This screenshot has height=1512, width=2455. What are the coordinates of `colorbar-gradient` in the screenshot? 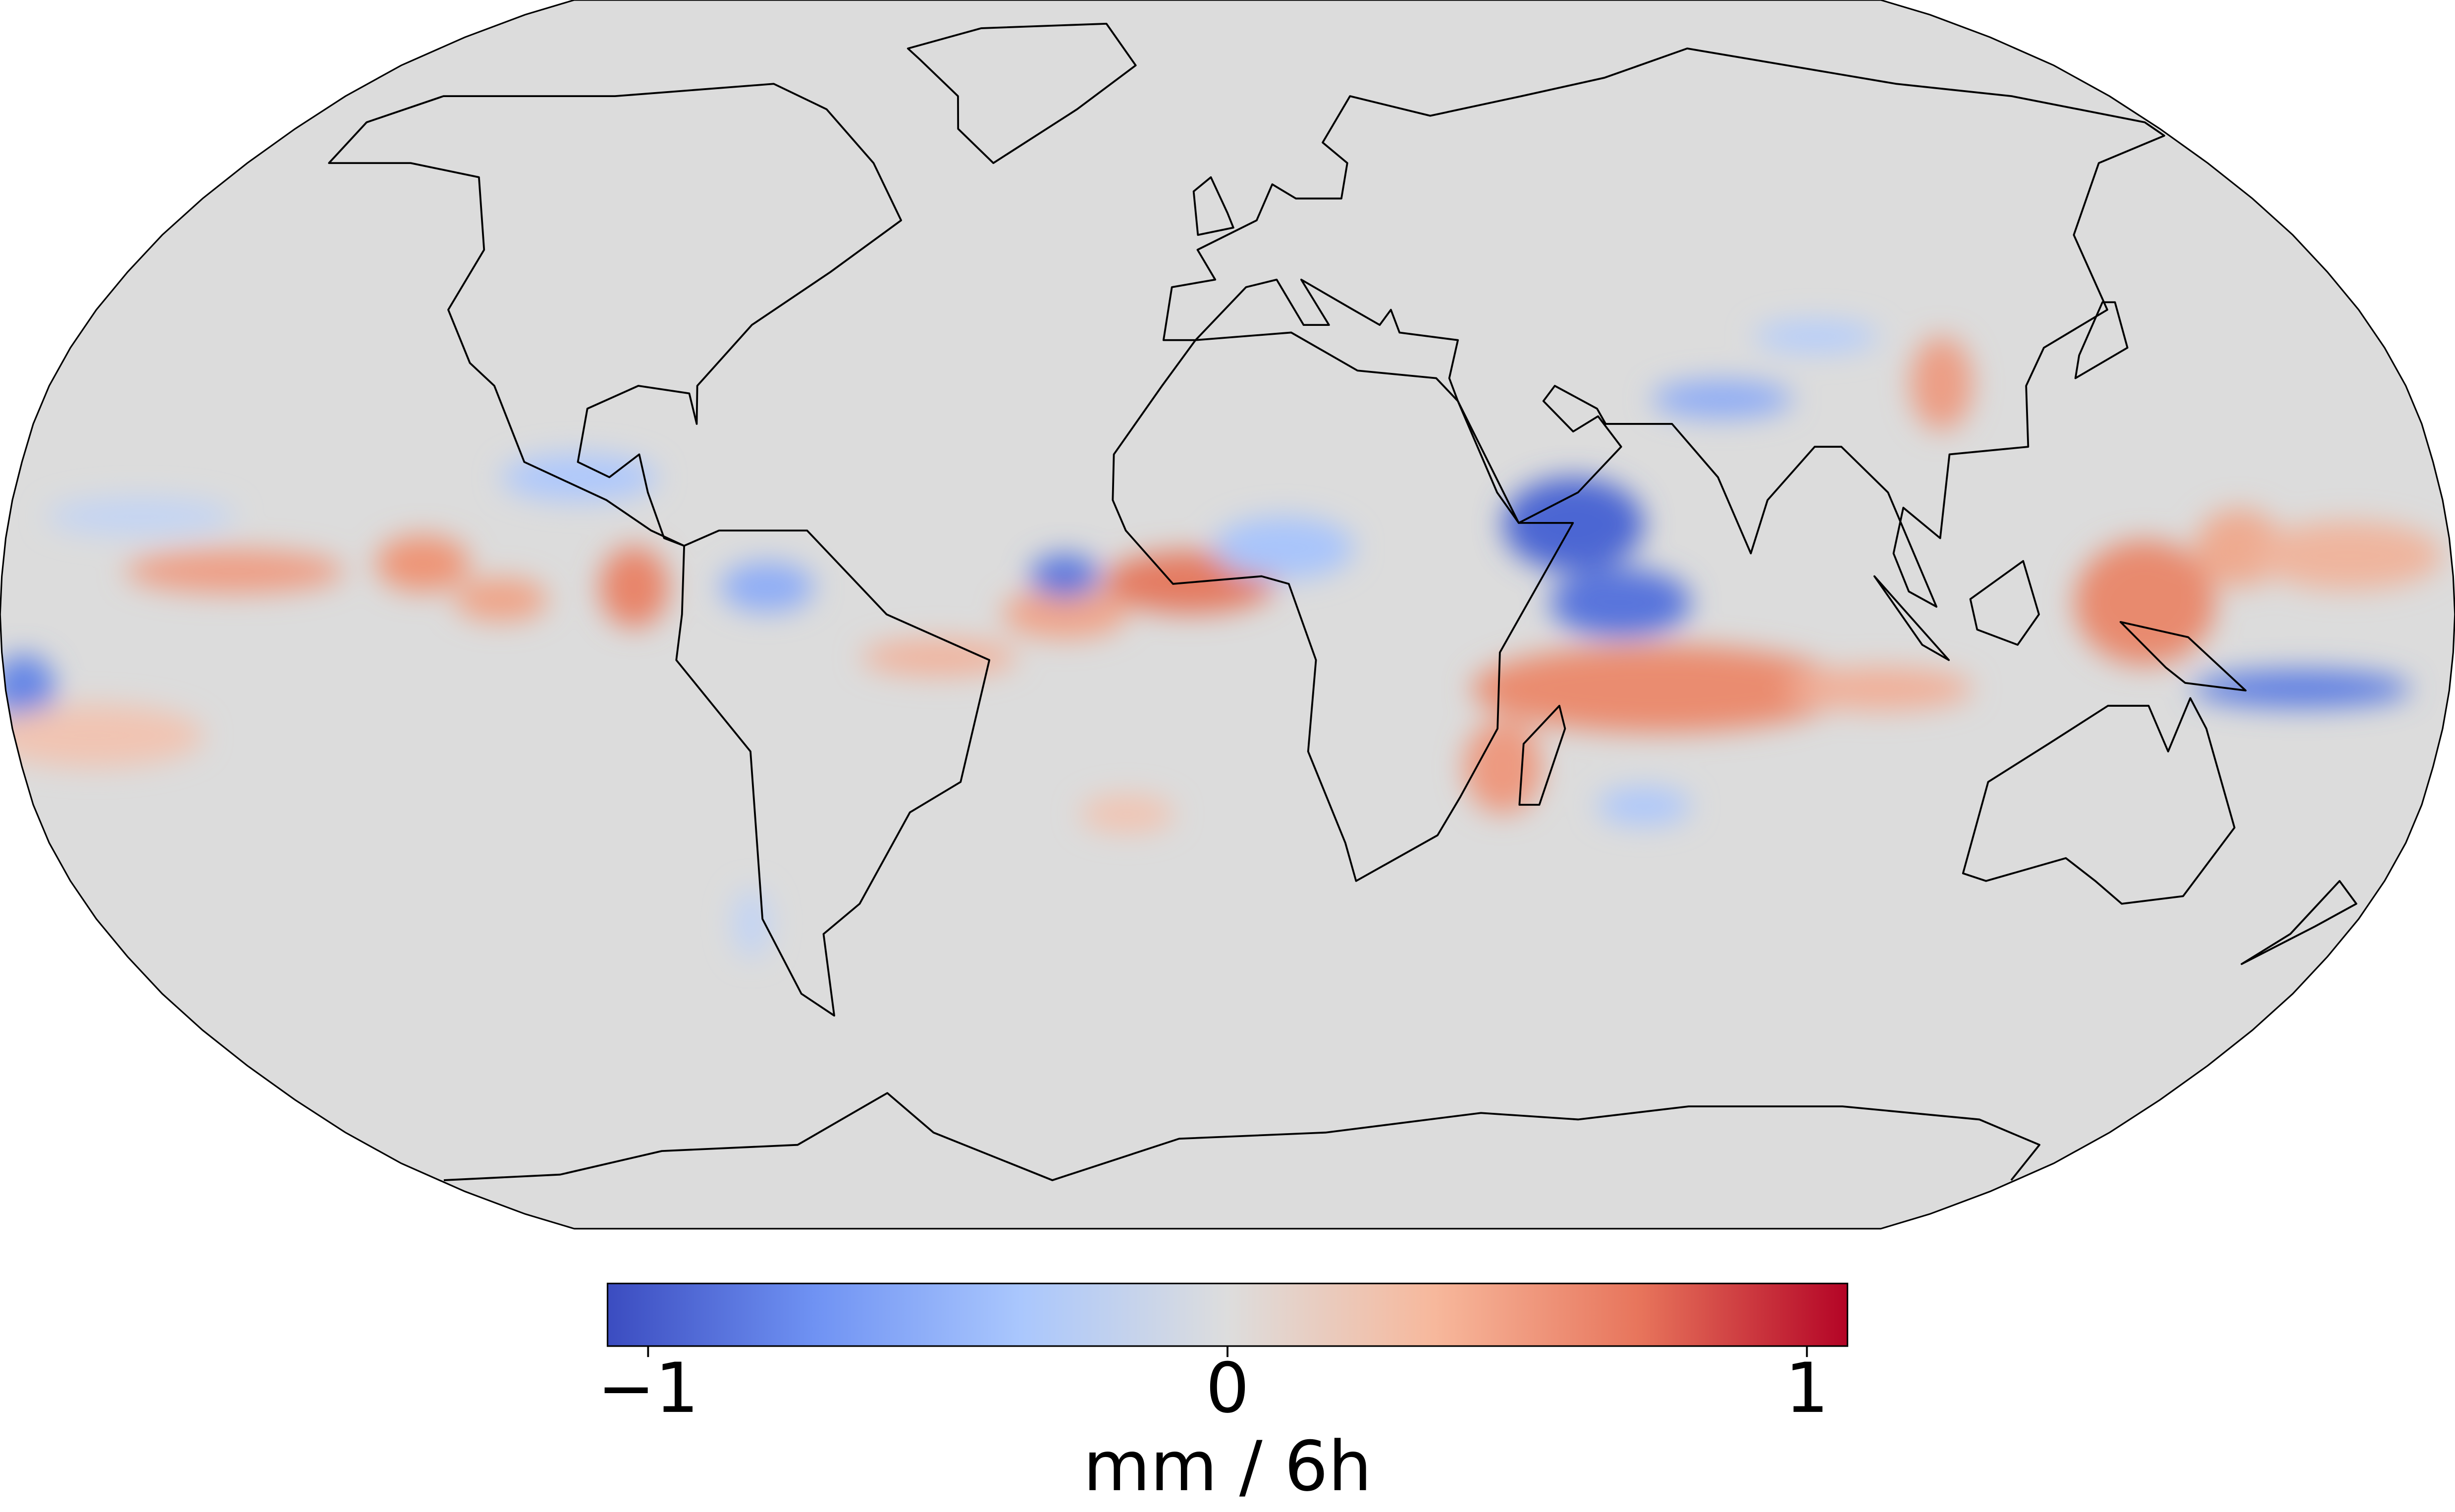 It's located at (1227, 1314).